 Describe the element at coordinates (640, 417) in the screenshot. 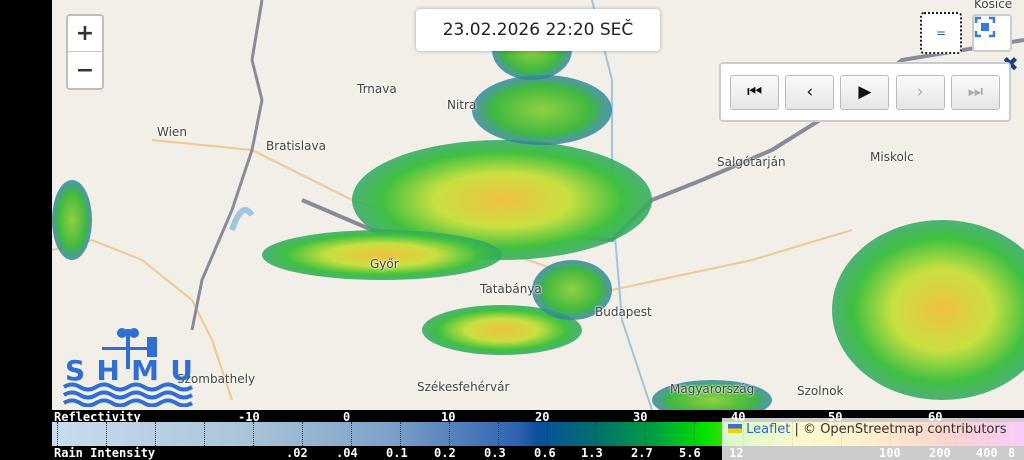

I see `reflectivity-tick: 30` at that location.